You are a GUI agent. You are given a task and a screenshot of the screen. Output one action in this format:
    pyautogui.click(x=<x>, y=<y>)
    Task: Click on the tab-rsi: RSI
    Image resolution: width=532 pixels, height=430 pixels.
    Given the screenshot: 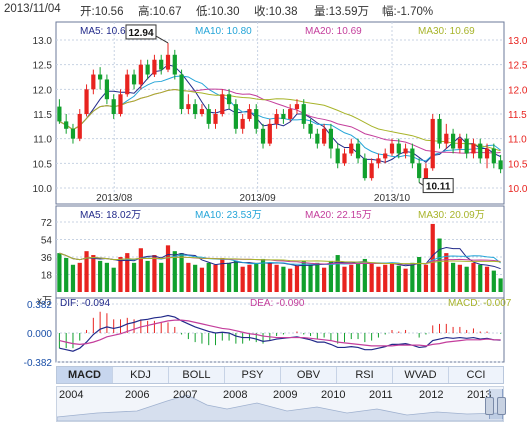 What is the action you would take?
    pyautogui.click(x=365, y=375)
    